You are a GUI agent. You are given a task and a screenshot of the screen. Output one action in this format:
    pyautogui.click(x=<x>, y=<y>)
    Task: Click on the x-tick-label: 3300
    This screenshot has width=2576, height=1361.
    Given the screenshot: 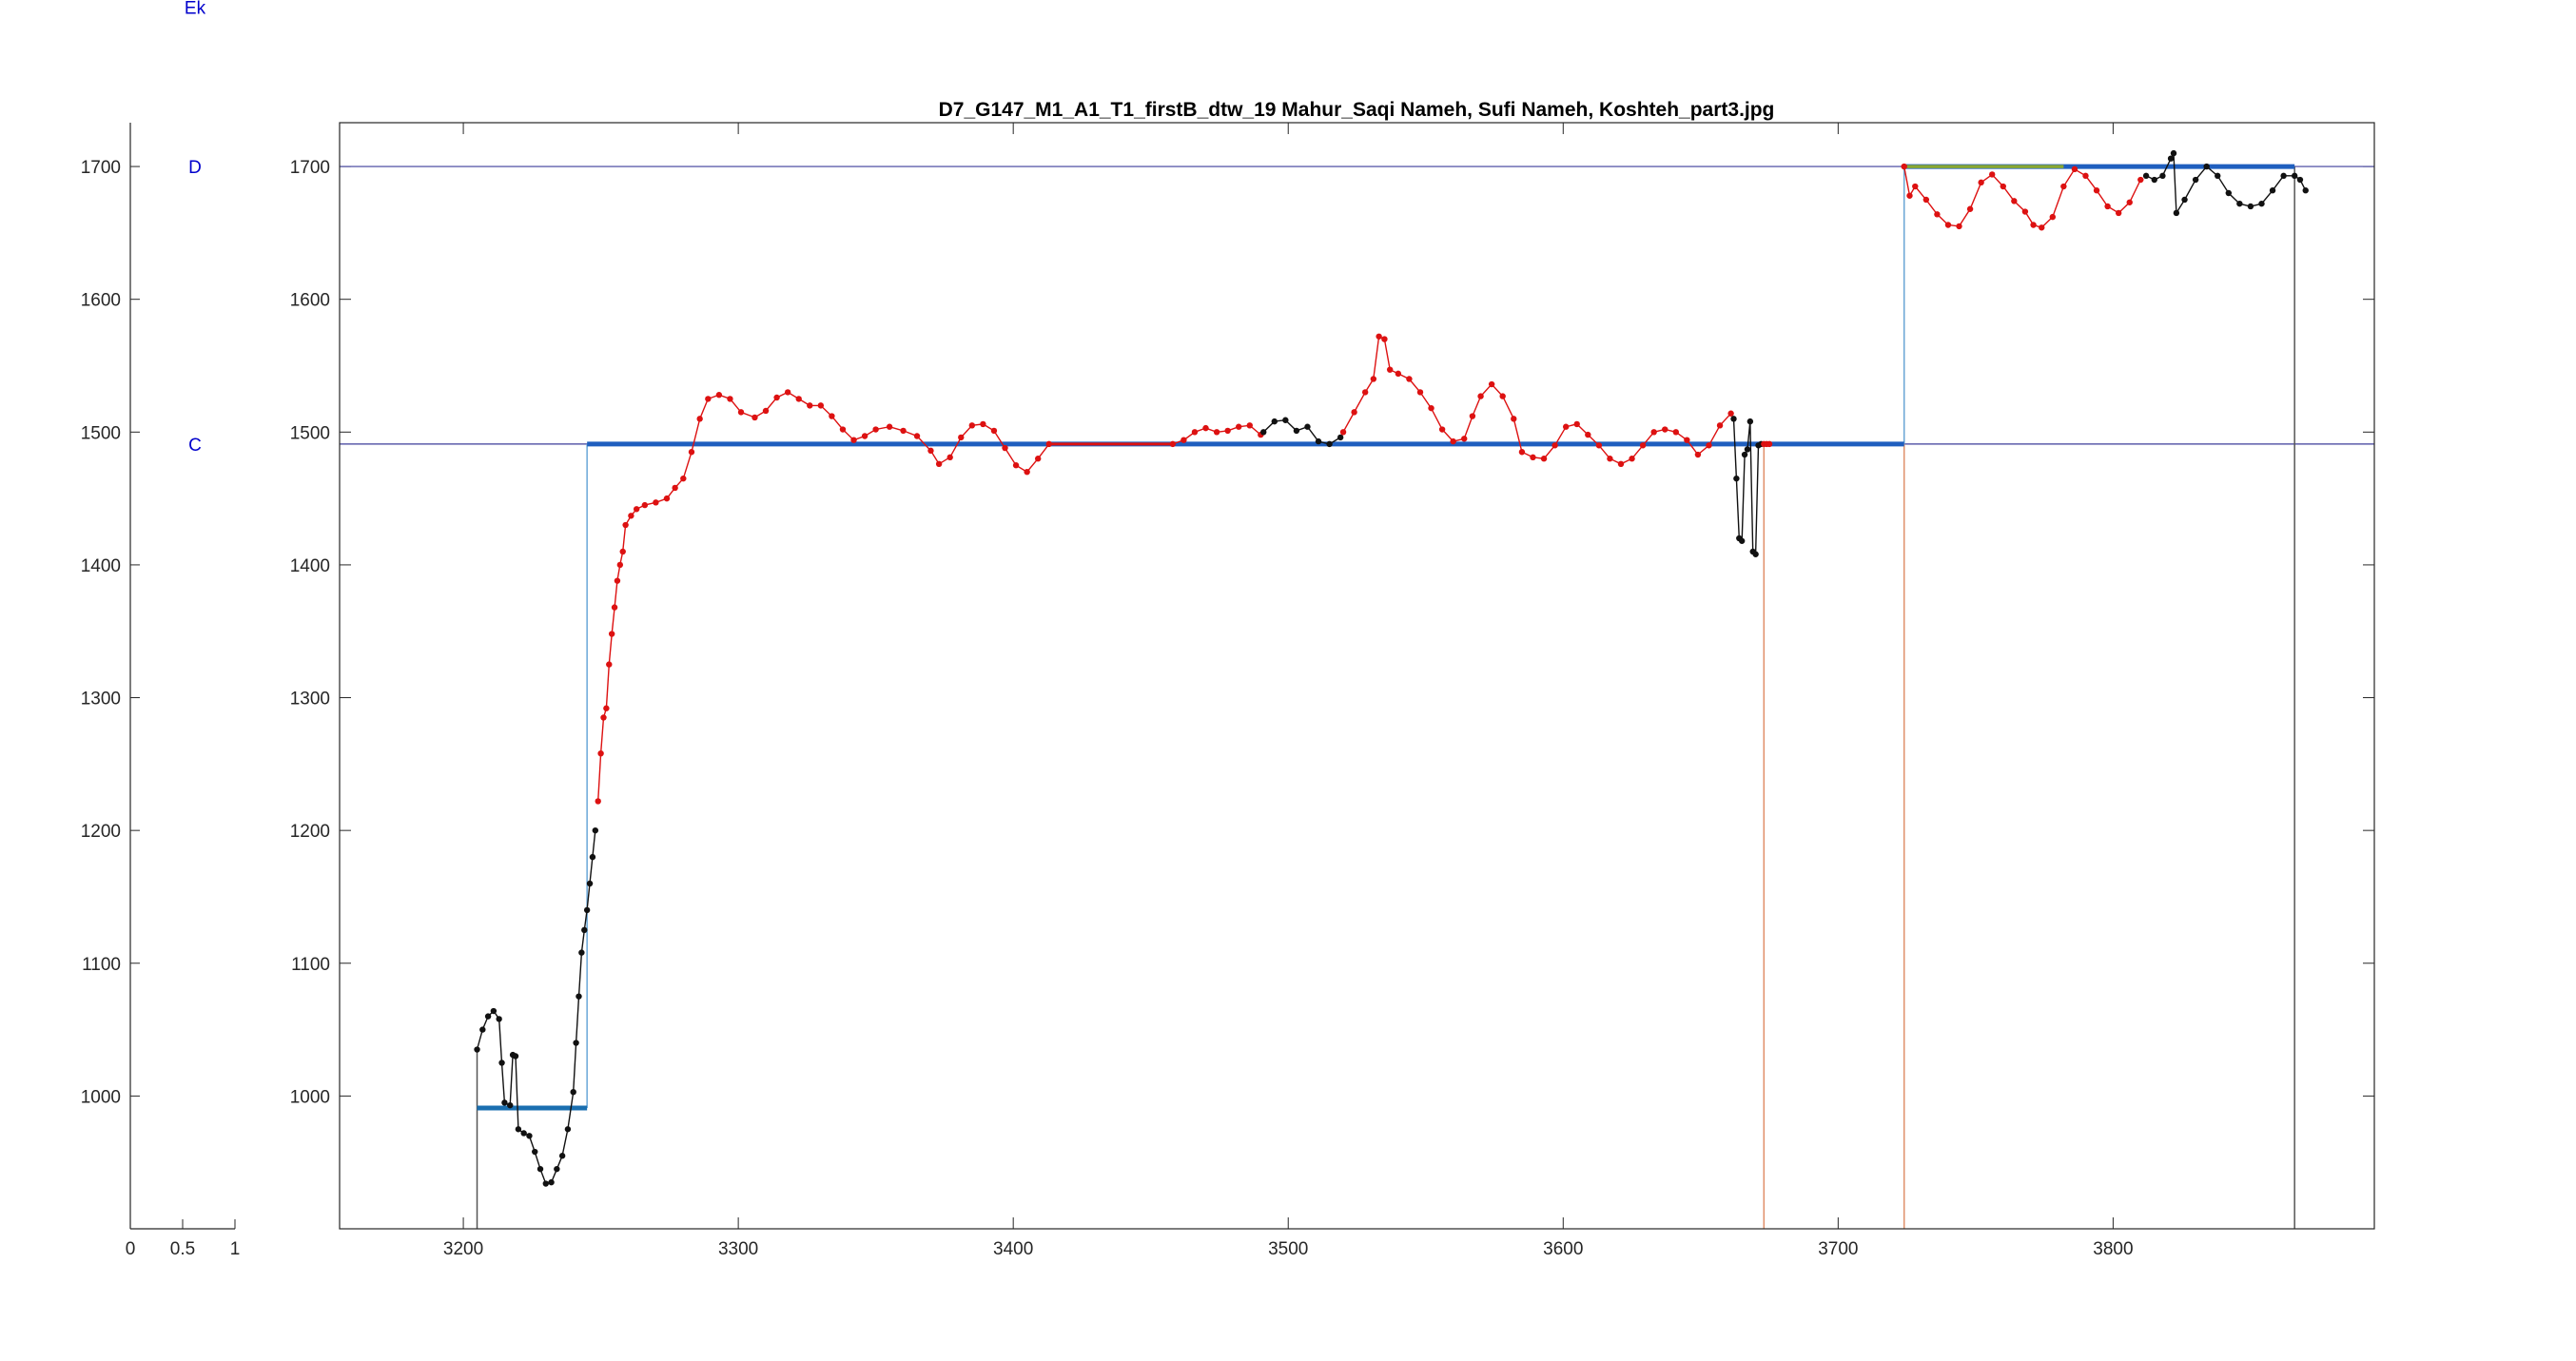 What is the action you would take?
    pyautogui.click(x=738, y=1249)
    